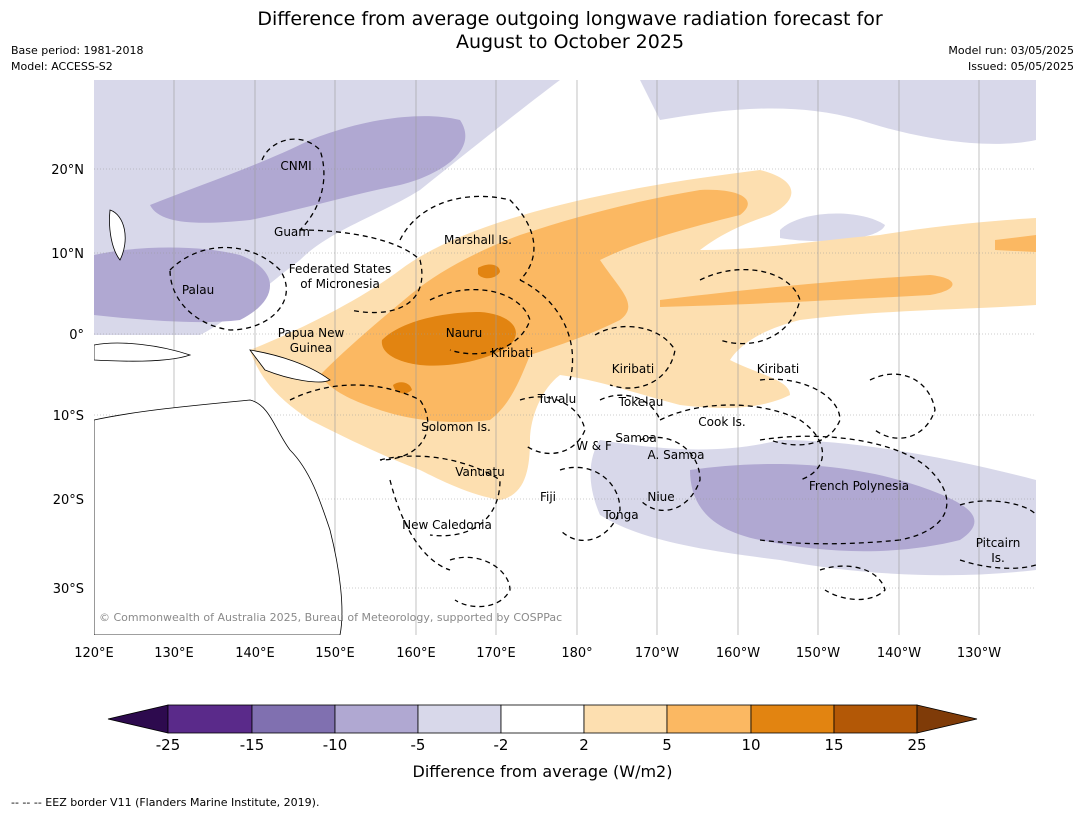 This screenshot has height=816, width=1085. What do you see at coordinates (67, 254) in the screenshot?
I see `y-tick-label: 10°N` at bounding box center [67, 254].